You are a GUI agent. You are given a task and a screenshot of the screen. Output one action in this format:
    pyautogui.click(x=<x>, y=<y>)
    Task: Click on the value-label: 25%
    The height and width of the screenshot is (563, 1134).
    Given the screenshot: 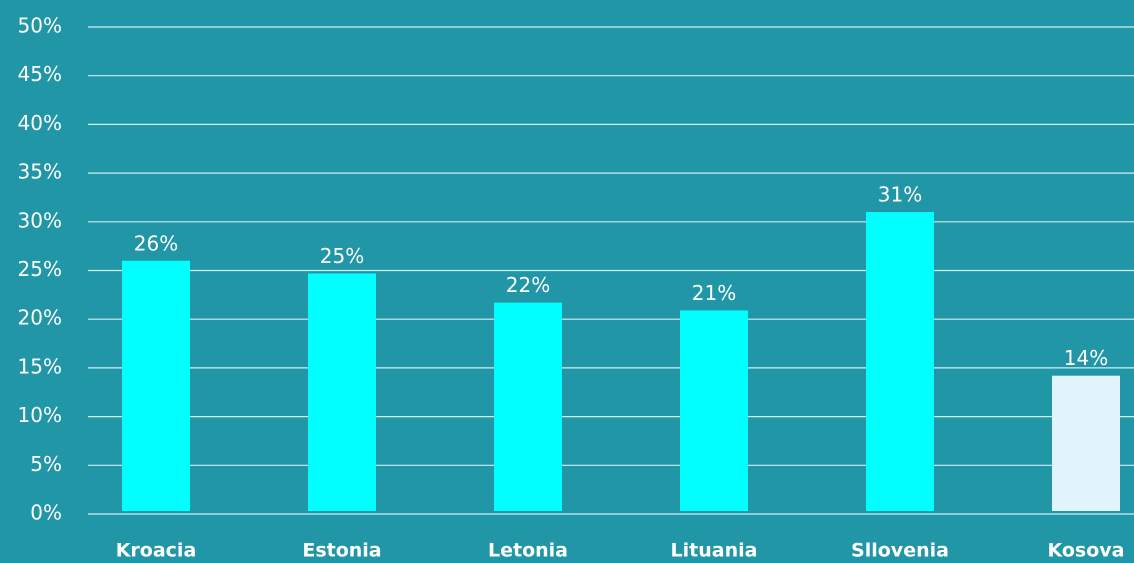 What is the action you would take?
    pyautogui.click(x=342, y=256)
    